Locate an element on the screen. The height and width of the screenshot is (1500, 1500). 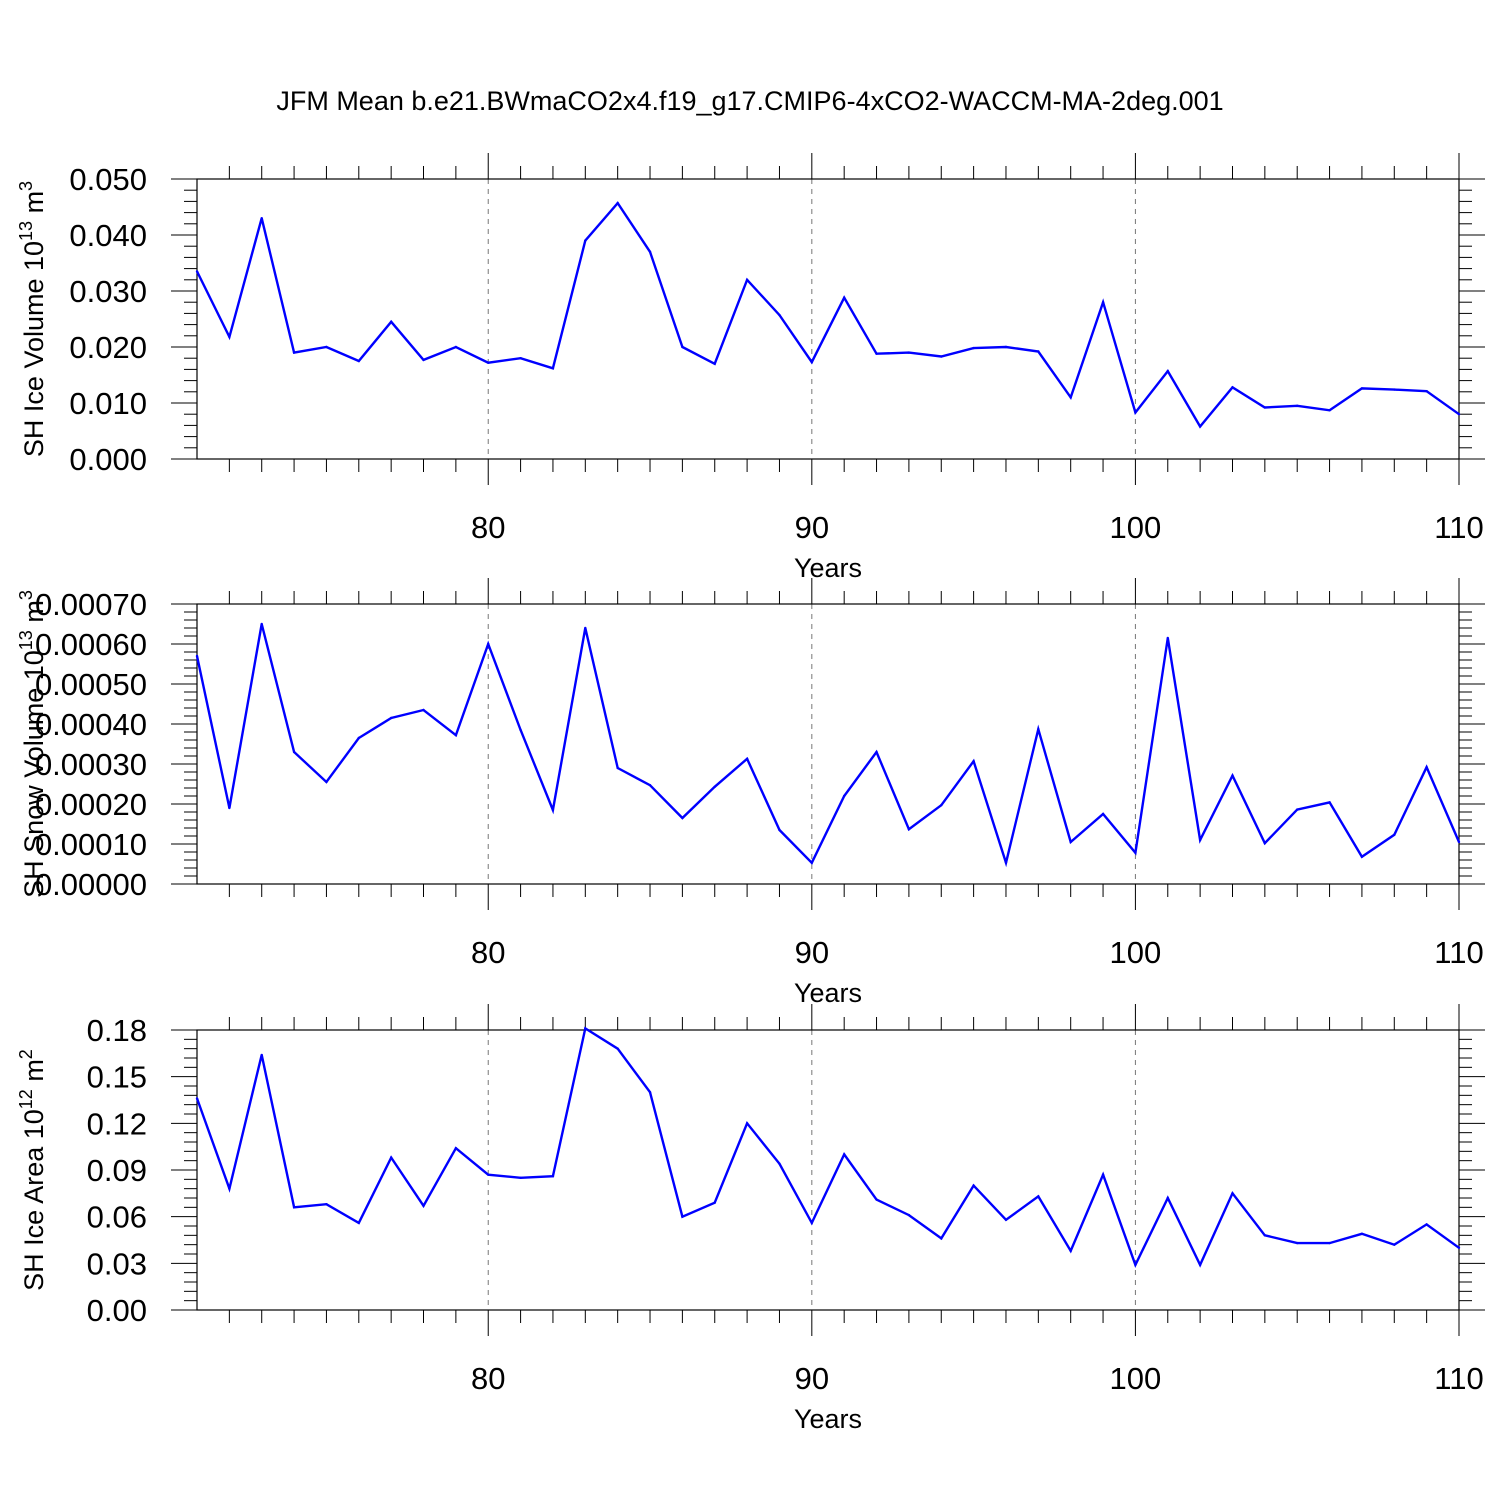
y-tick-label: 0.18 is located at coordinates (117, 1030).